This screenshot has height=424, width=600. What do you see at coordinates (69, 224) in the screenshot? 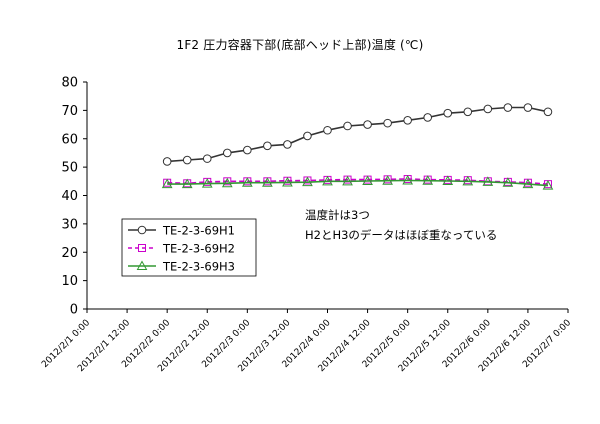
I see `y-tick-label-3: 30` at bounding box center [69, 224].